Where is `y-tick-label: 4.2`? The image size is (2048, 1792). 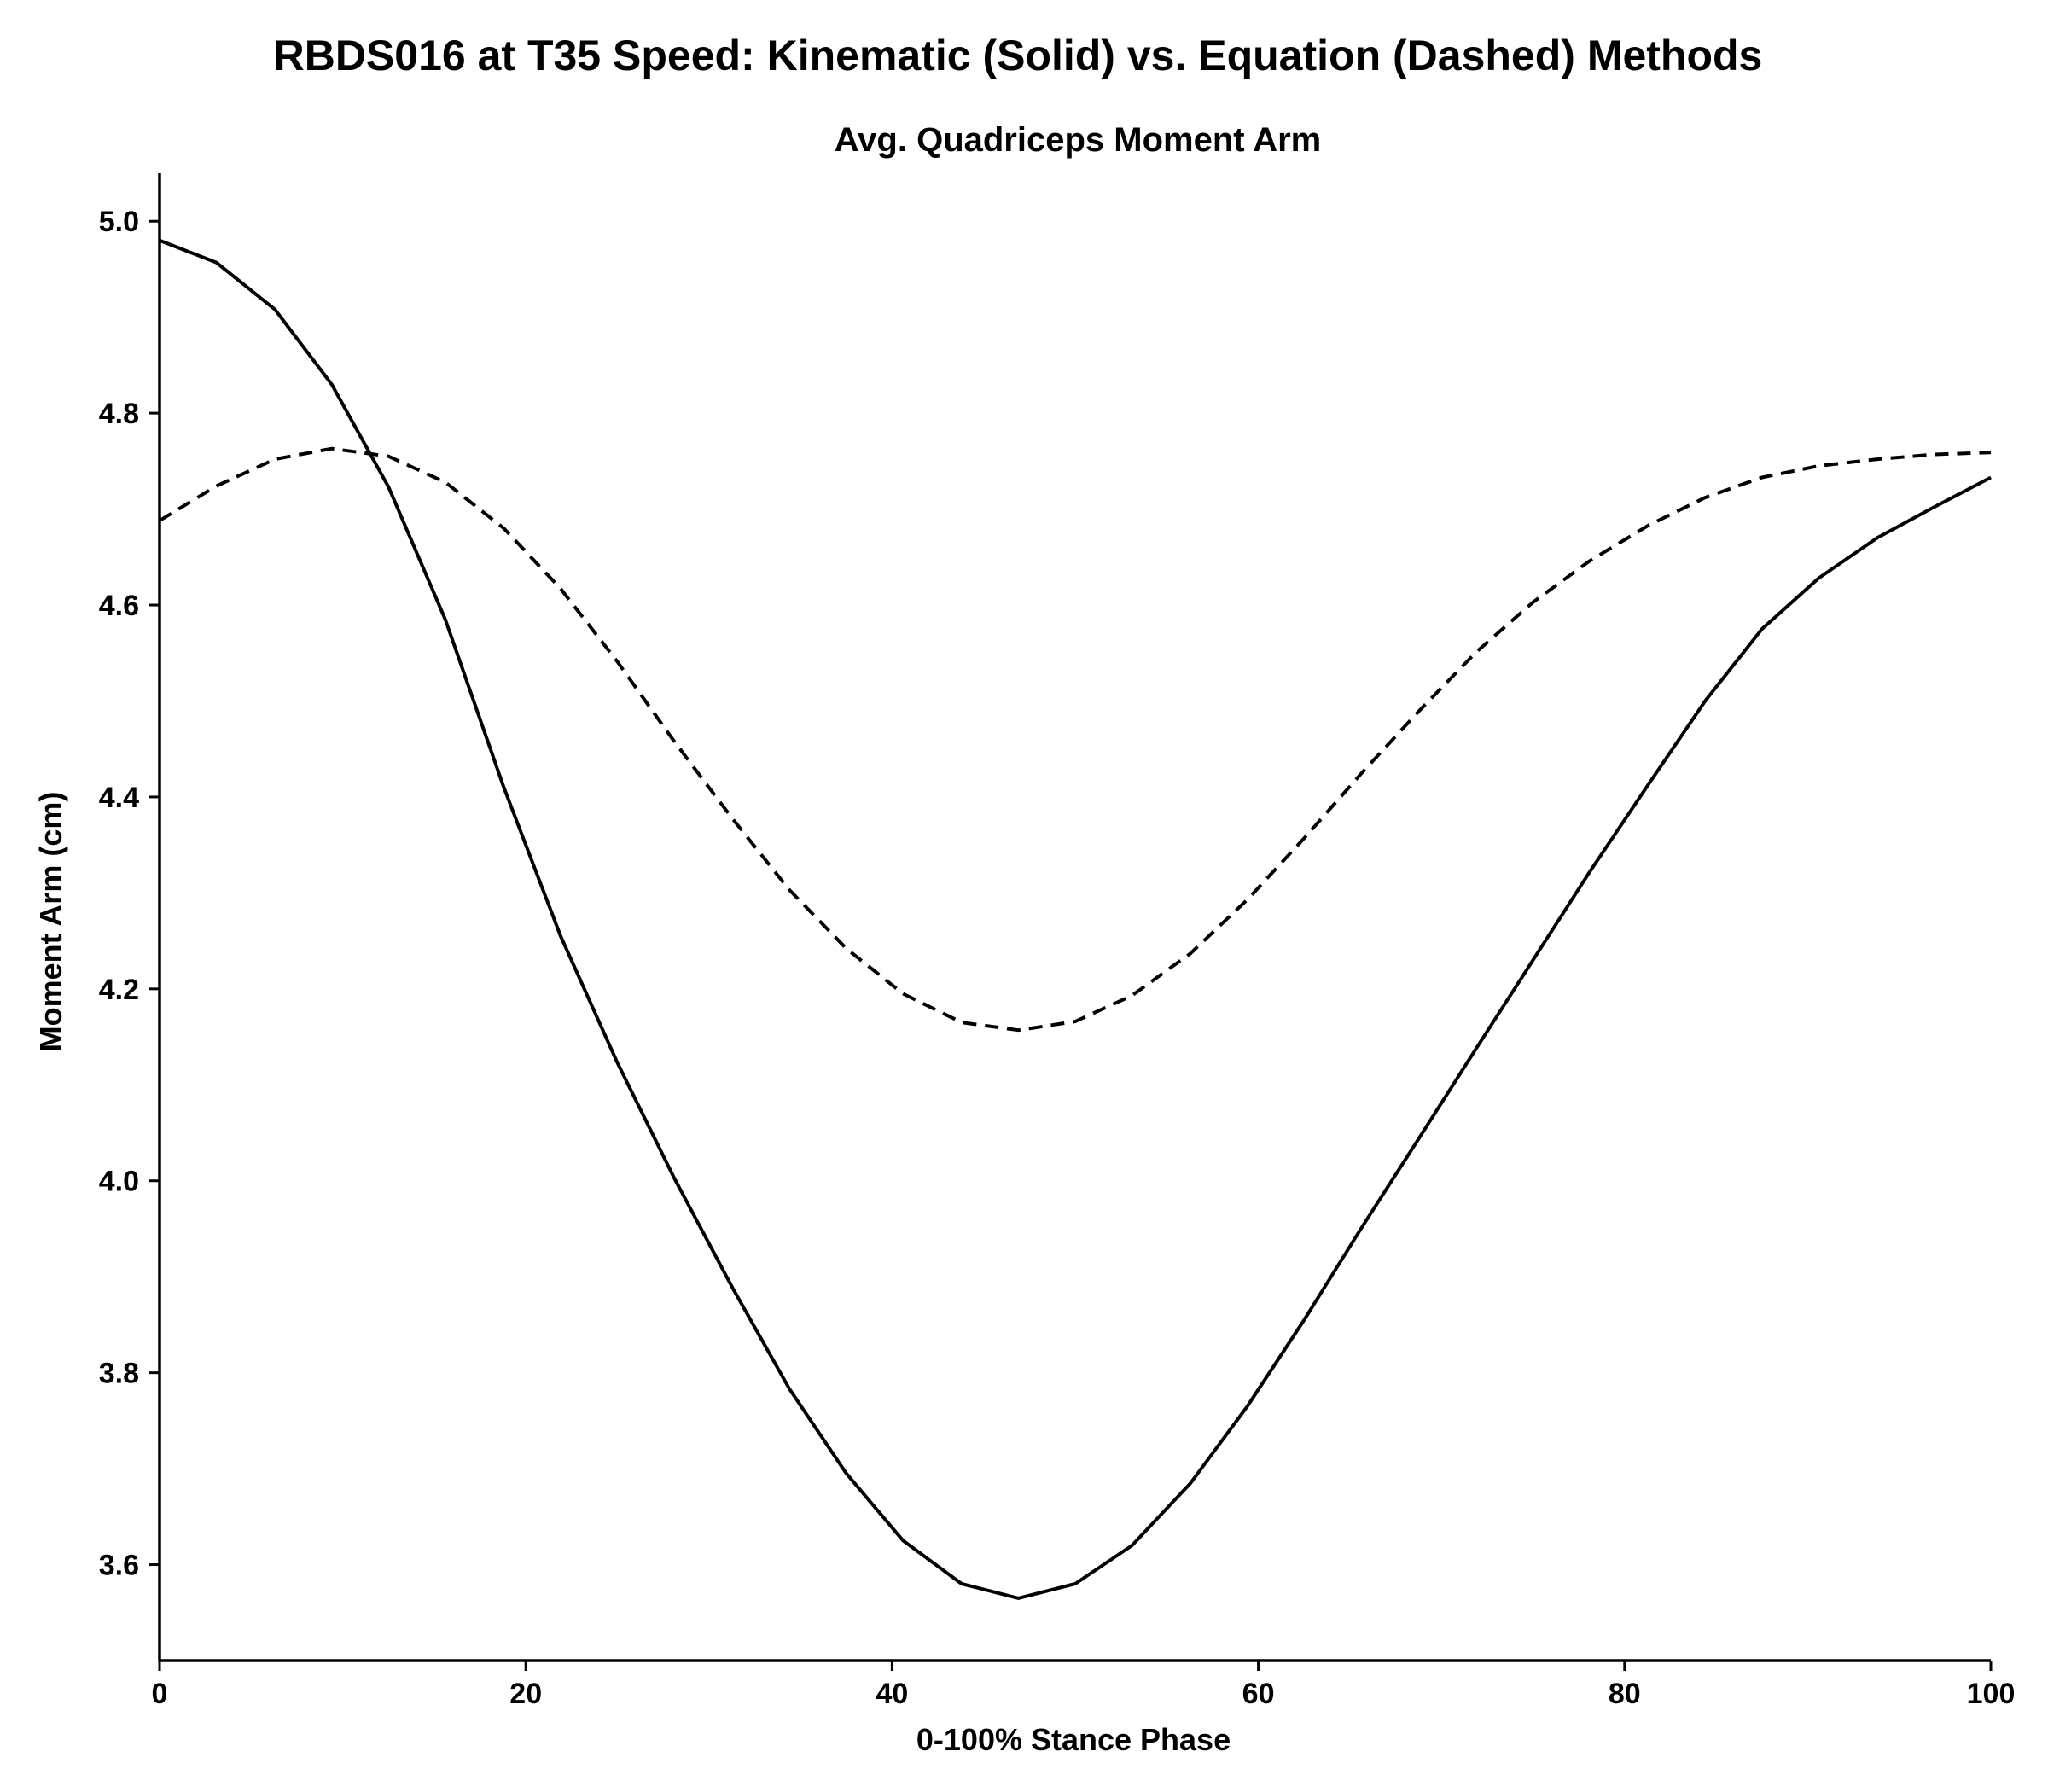
y-tick-label: 4.2 is located at coordinates (119, 990).